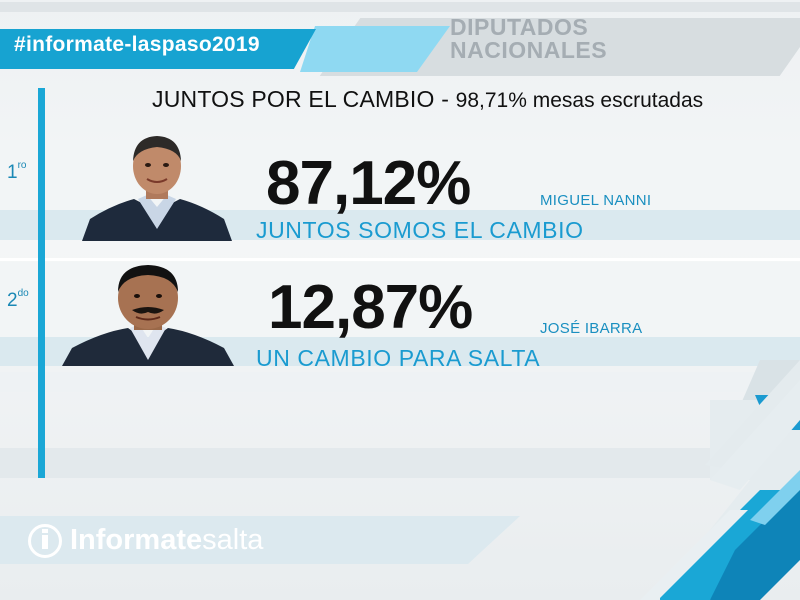 This screenshot has height=600, width=800. What do you see at coordinates (23, 293) in the screenshot?
I see `rank-2-suffix: do` at bounding box center [23, 293].